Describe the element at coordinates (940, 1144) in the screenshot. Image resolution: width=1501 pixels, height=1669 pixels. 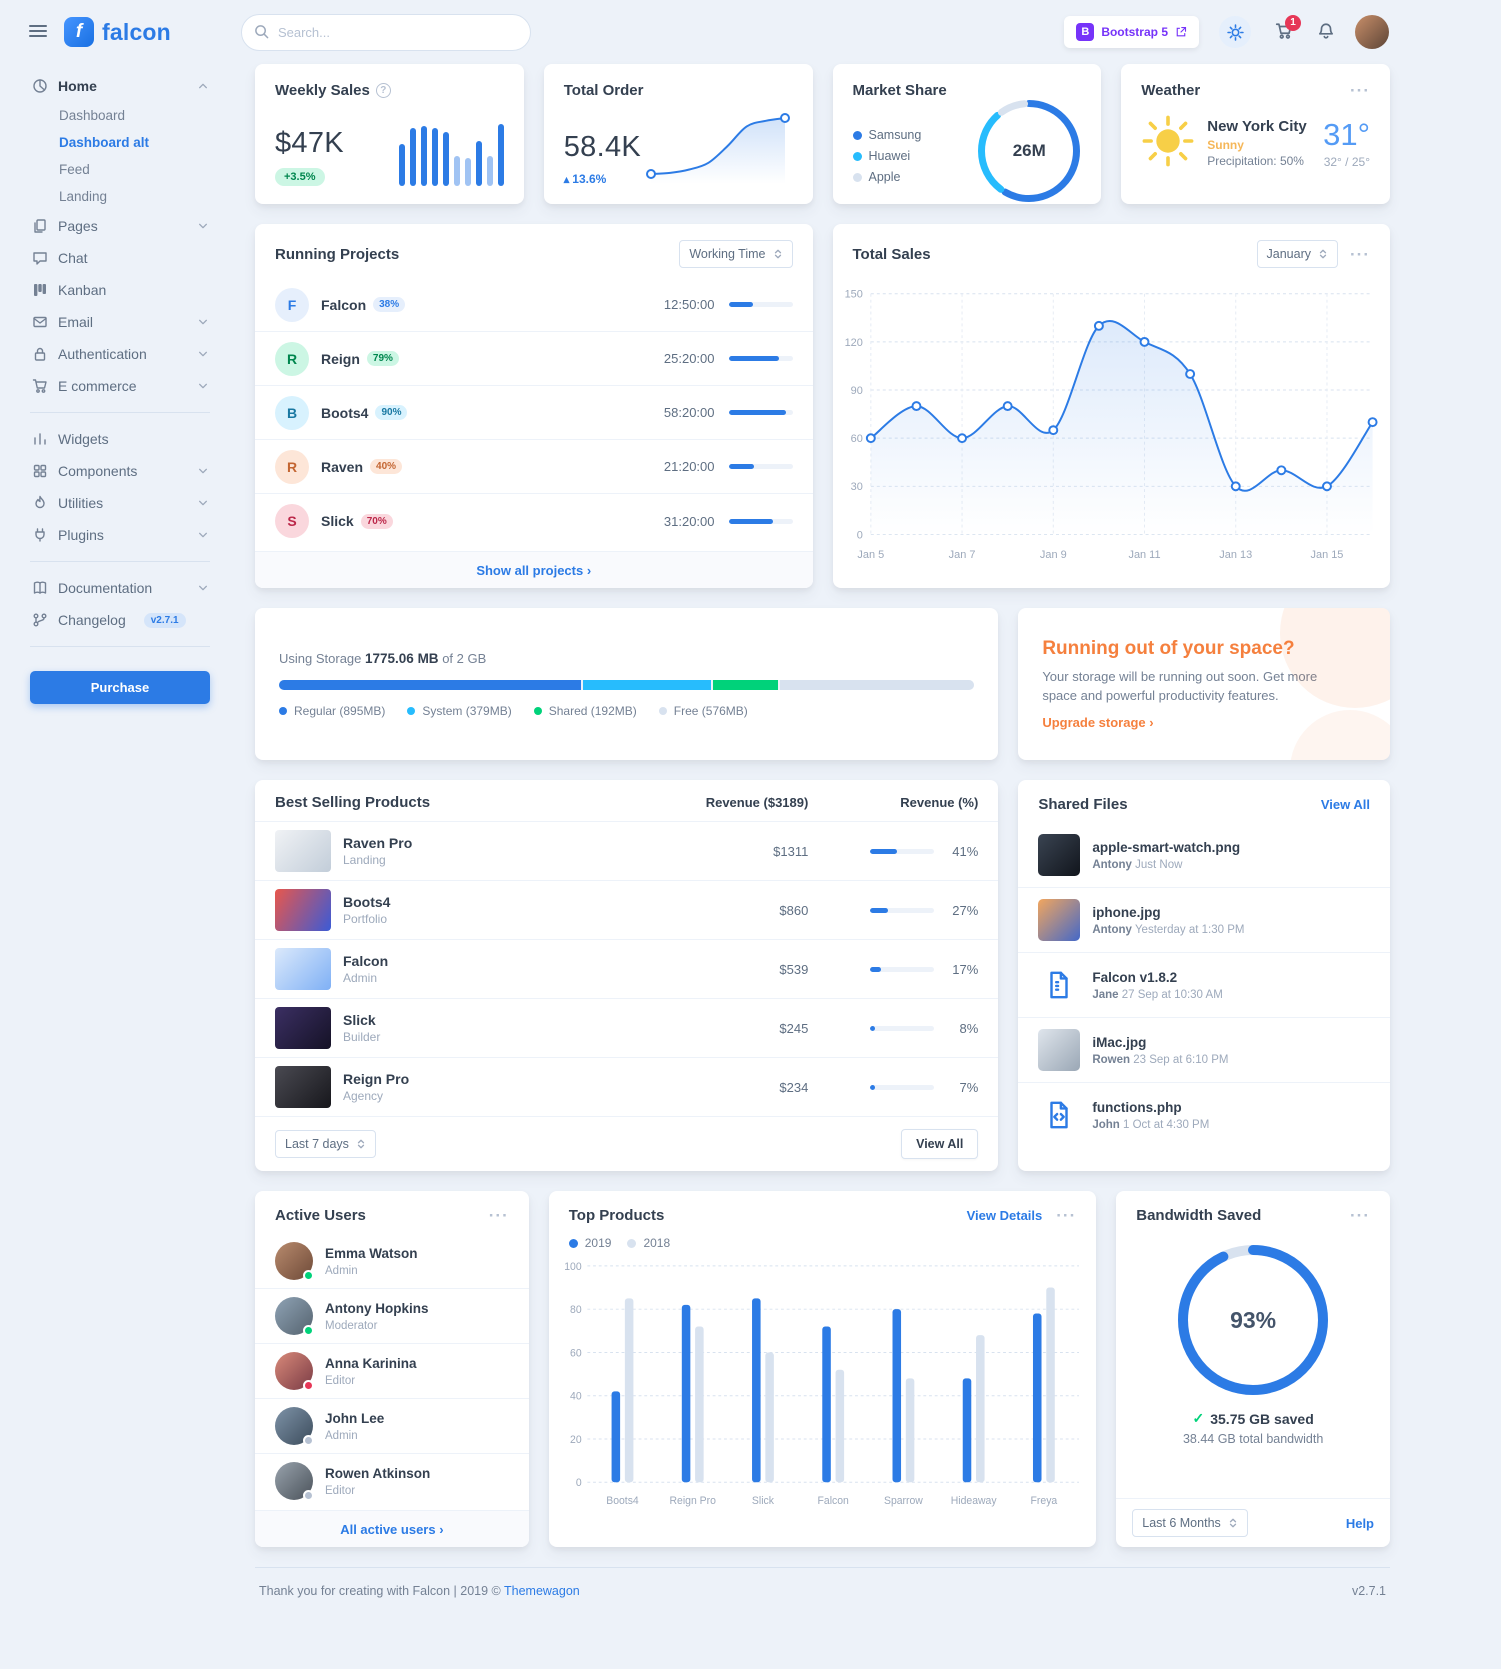
I see `view-all-button: View All` at that location.